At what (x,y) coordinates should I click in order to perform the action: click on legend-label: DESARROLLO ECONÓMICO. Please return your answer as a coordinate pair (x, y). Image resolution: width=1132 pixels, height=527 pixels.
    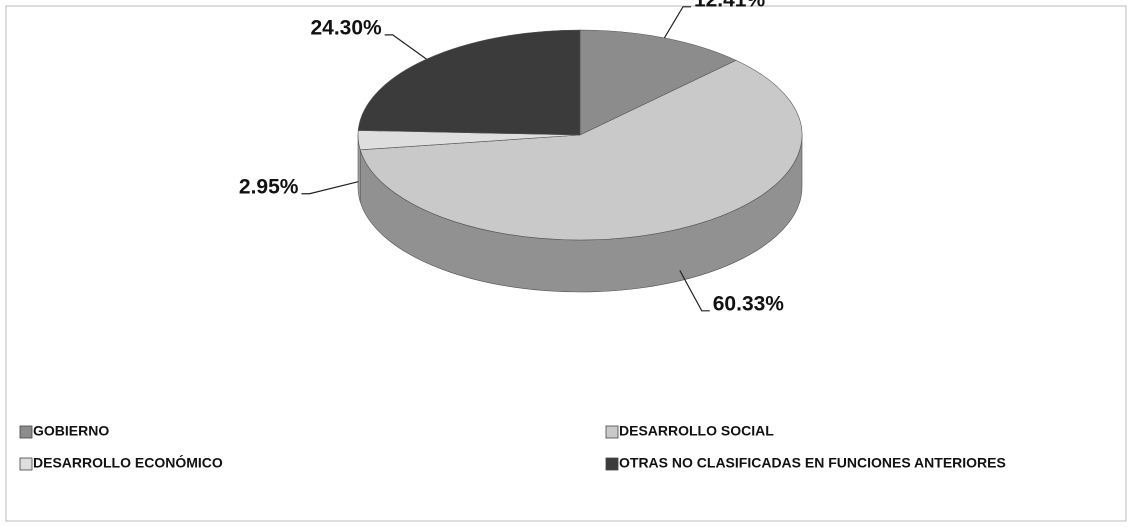
    Looking at the image, I should click on (128, 462).